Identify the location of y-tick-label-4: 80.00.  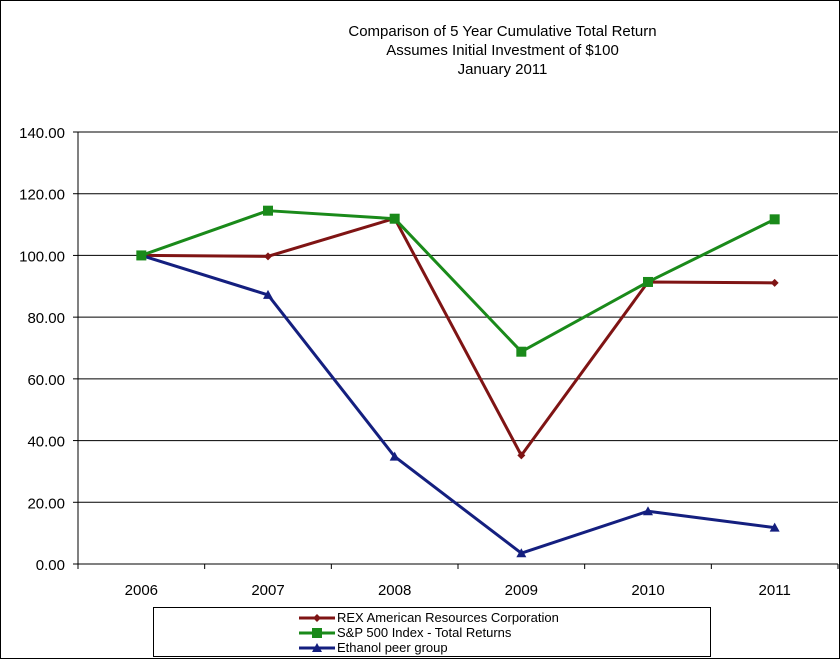
(46, 318).